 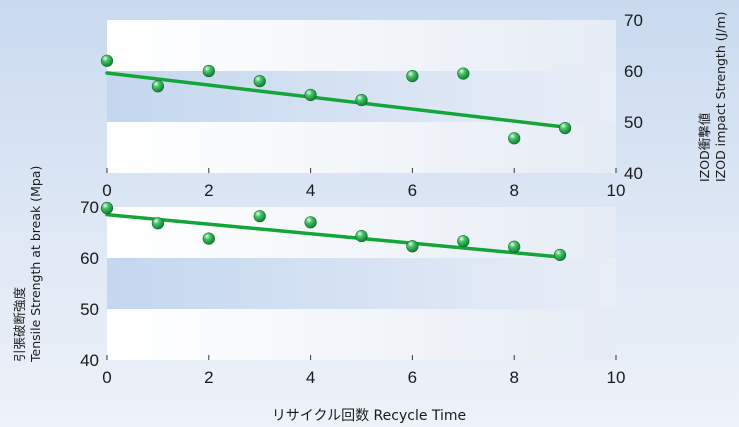 I want to click on tensile-y-tick-label: 60, so click(x=89, y=258).